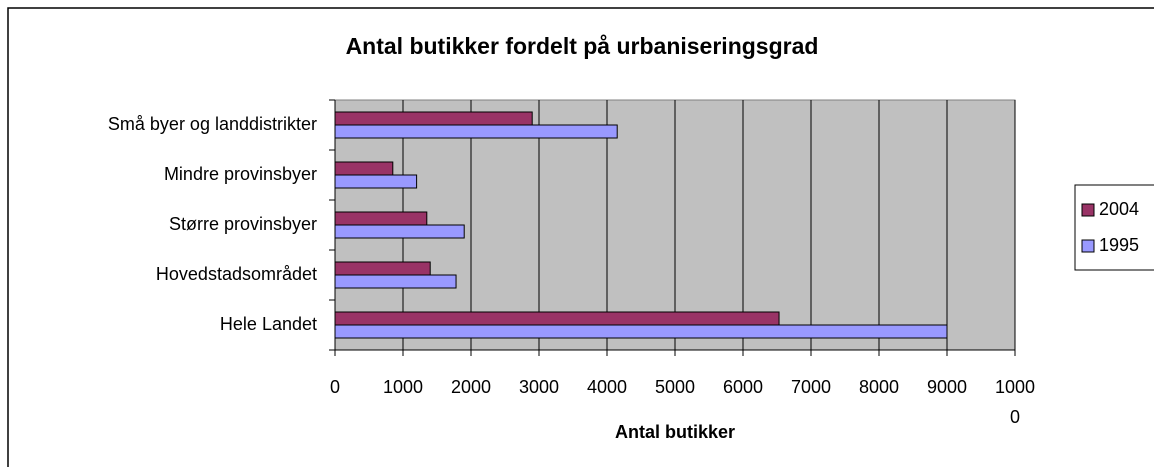 The image size is (1154, 467). Describe the element at coordinates (607, 387) in the screenshot. I see `x-tick-label: 4000` at that location.